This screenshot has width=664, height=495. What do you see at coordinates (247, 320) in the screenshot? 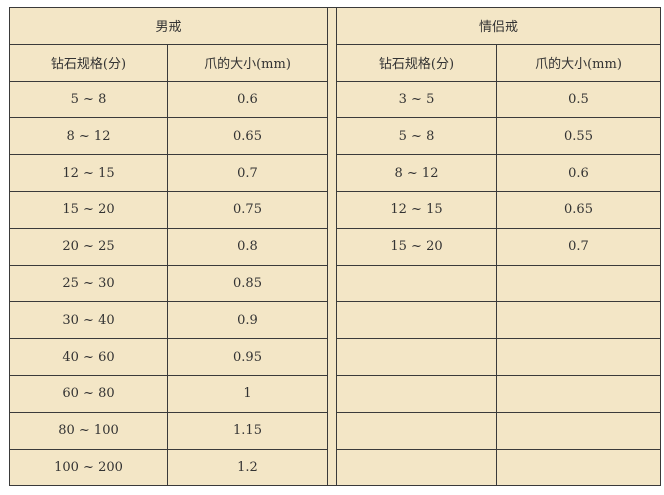
I see `prong-size-cell: 0.9` at bounding box center [247, 320].